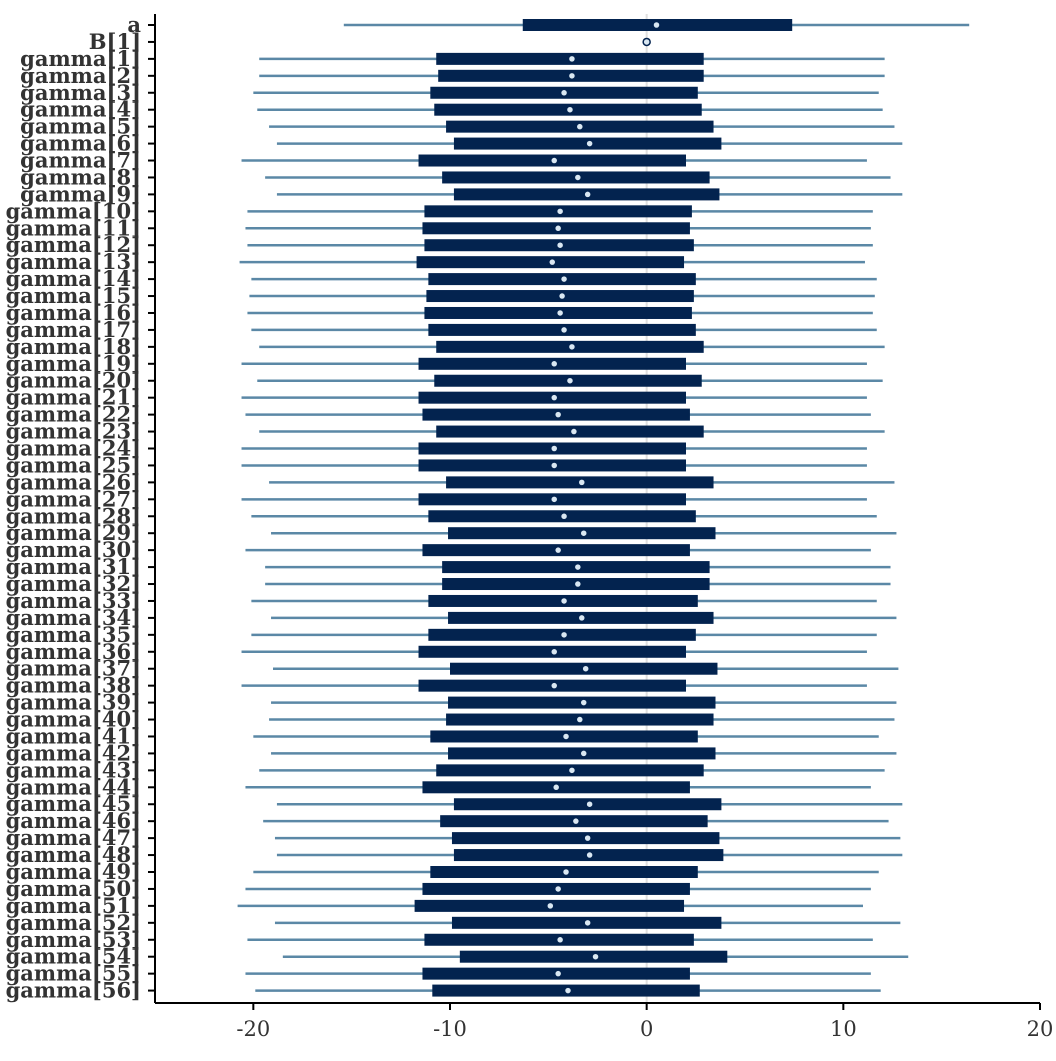  Describe the element at coordinates (73, 464) in the screenshot. I see `y-tick-label: gamma[25]` at that location.